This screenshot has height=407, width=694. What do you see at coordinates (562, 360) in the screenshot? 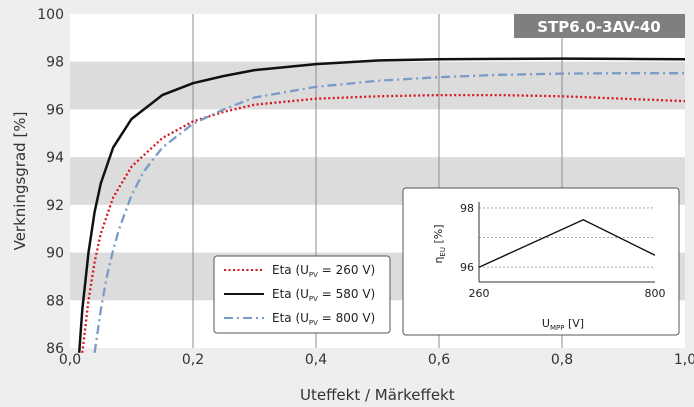
I see `x-tick-label: 0,8` at bounding box center [562, 360].